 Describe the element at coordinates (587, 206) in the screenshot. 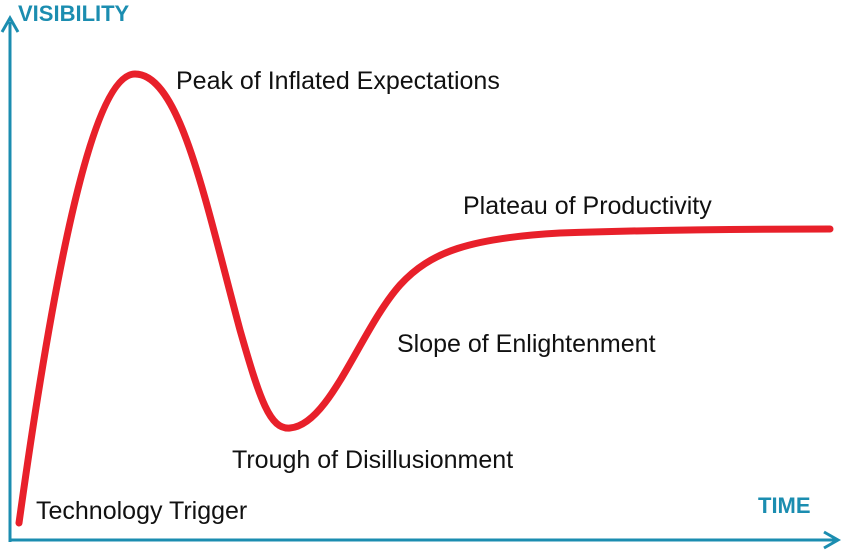

I see `phase-label: Plateau of Productivity` at that location.